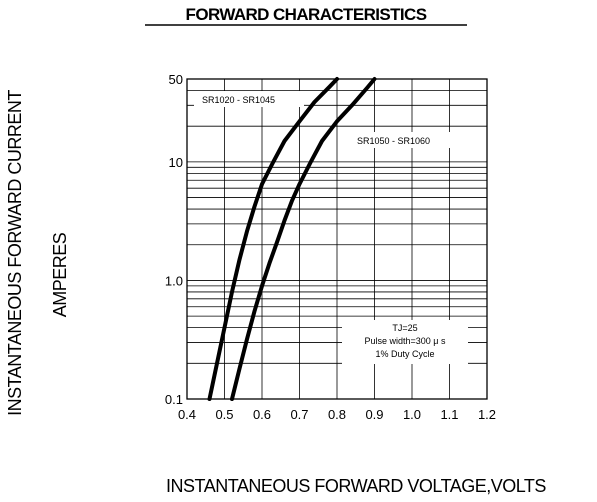 The width and height of the screenshot is (597, 502). I want to click on x-axis-label: INSTANTANEOUS FORWARD VOLTAGE,VOLTS, so click(356, 486).